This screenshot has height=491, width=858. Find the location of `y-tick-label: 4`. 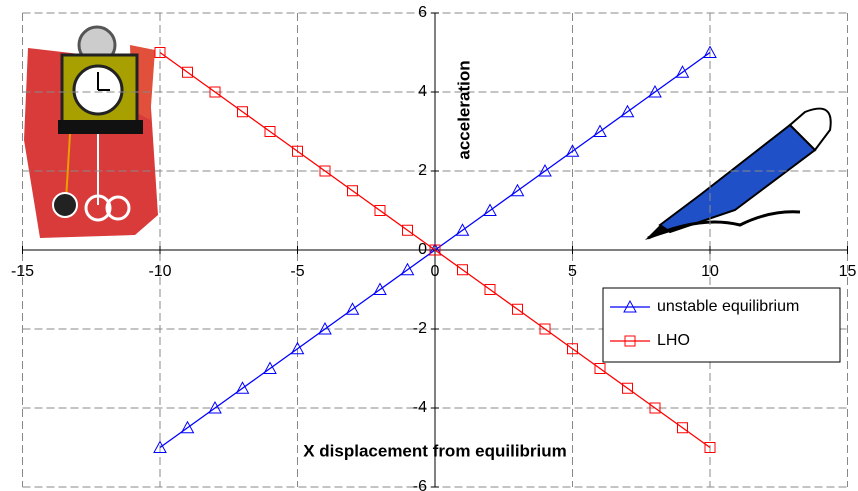

y-tick-label: 4 is located at coordinates (422, 91).